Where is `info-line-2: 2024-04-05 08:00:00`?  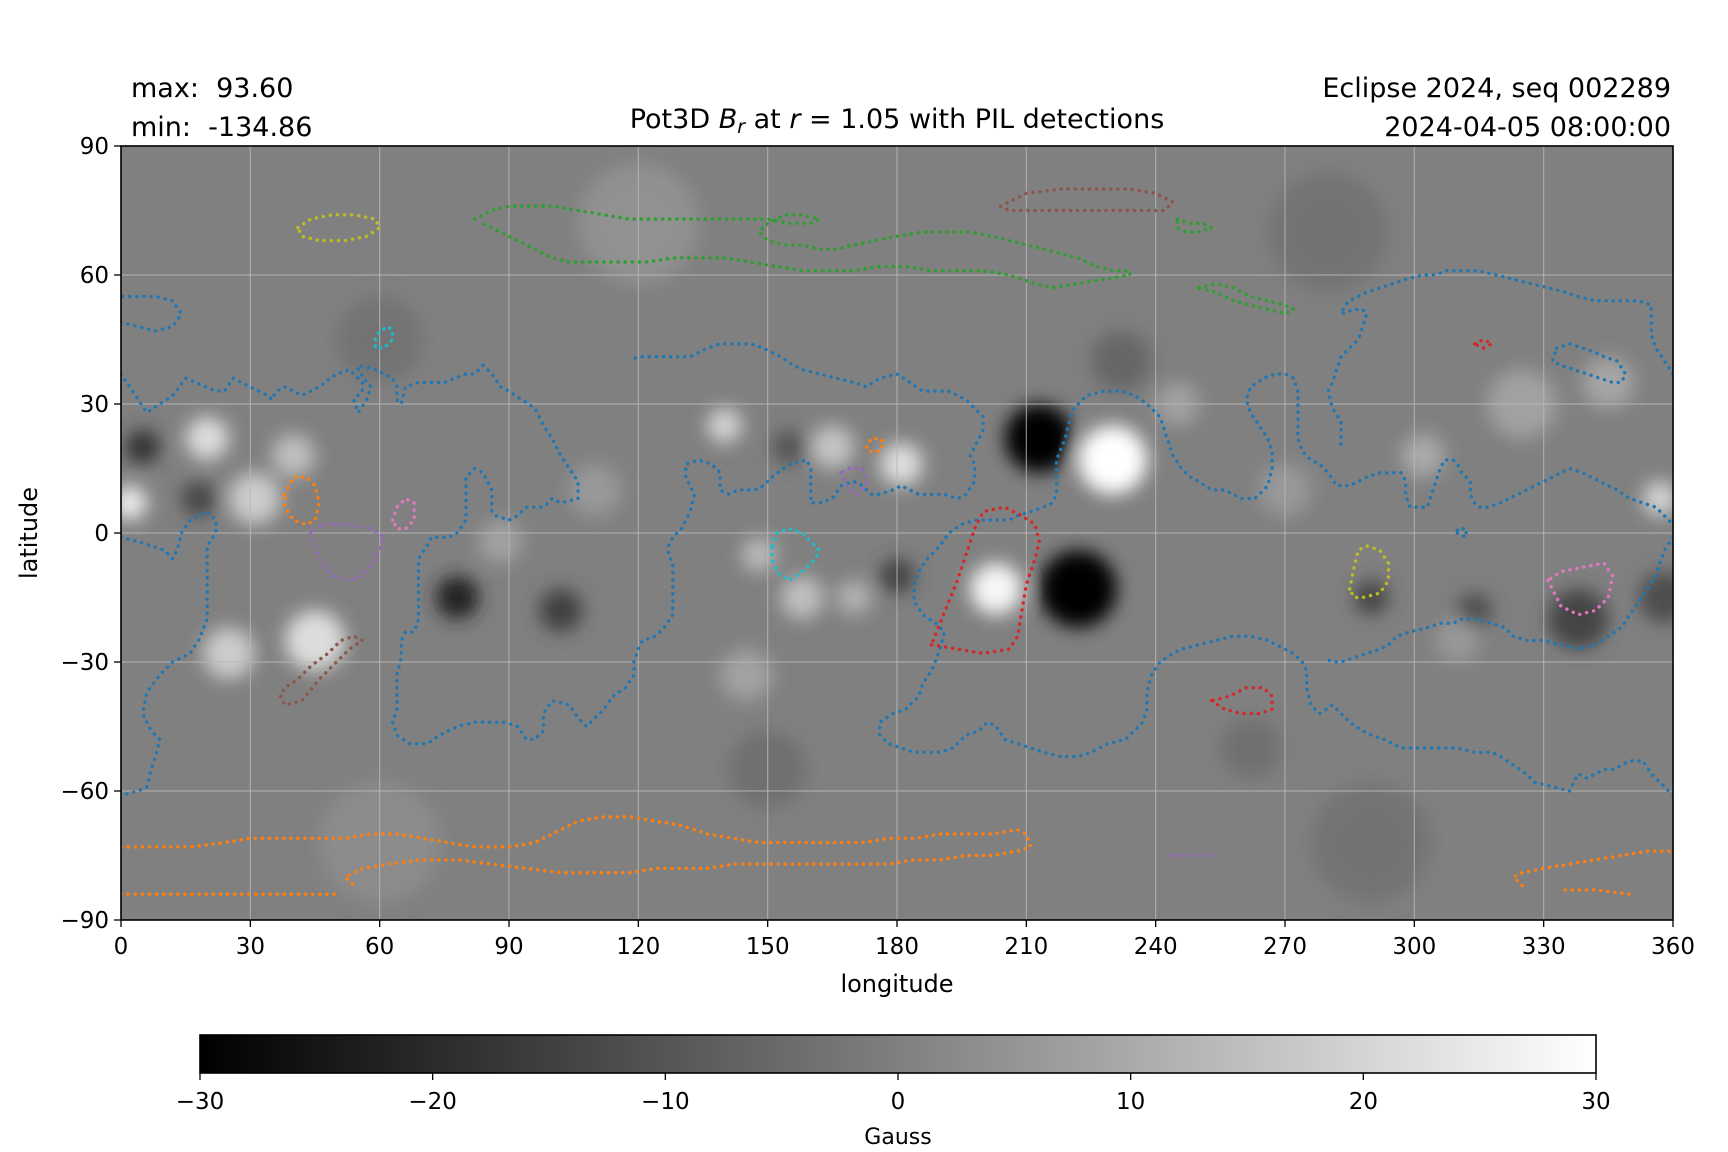
info-line-2: 2024-04-05 08:00:00 is located at coordinates (1527, 127).